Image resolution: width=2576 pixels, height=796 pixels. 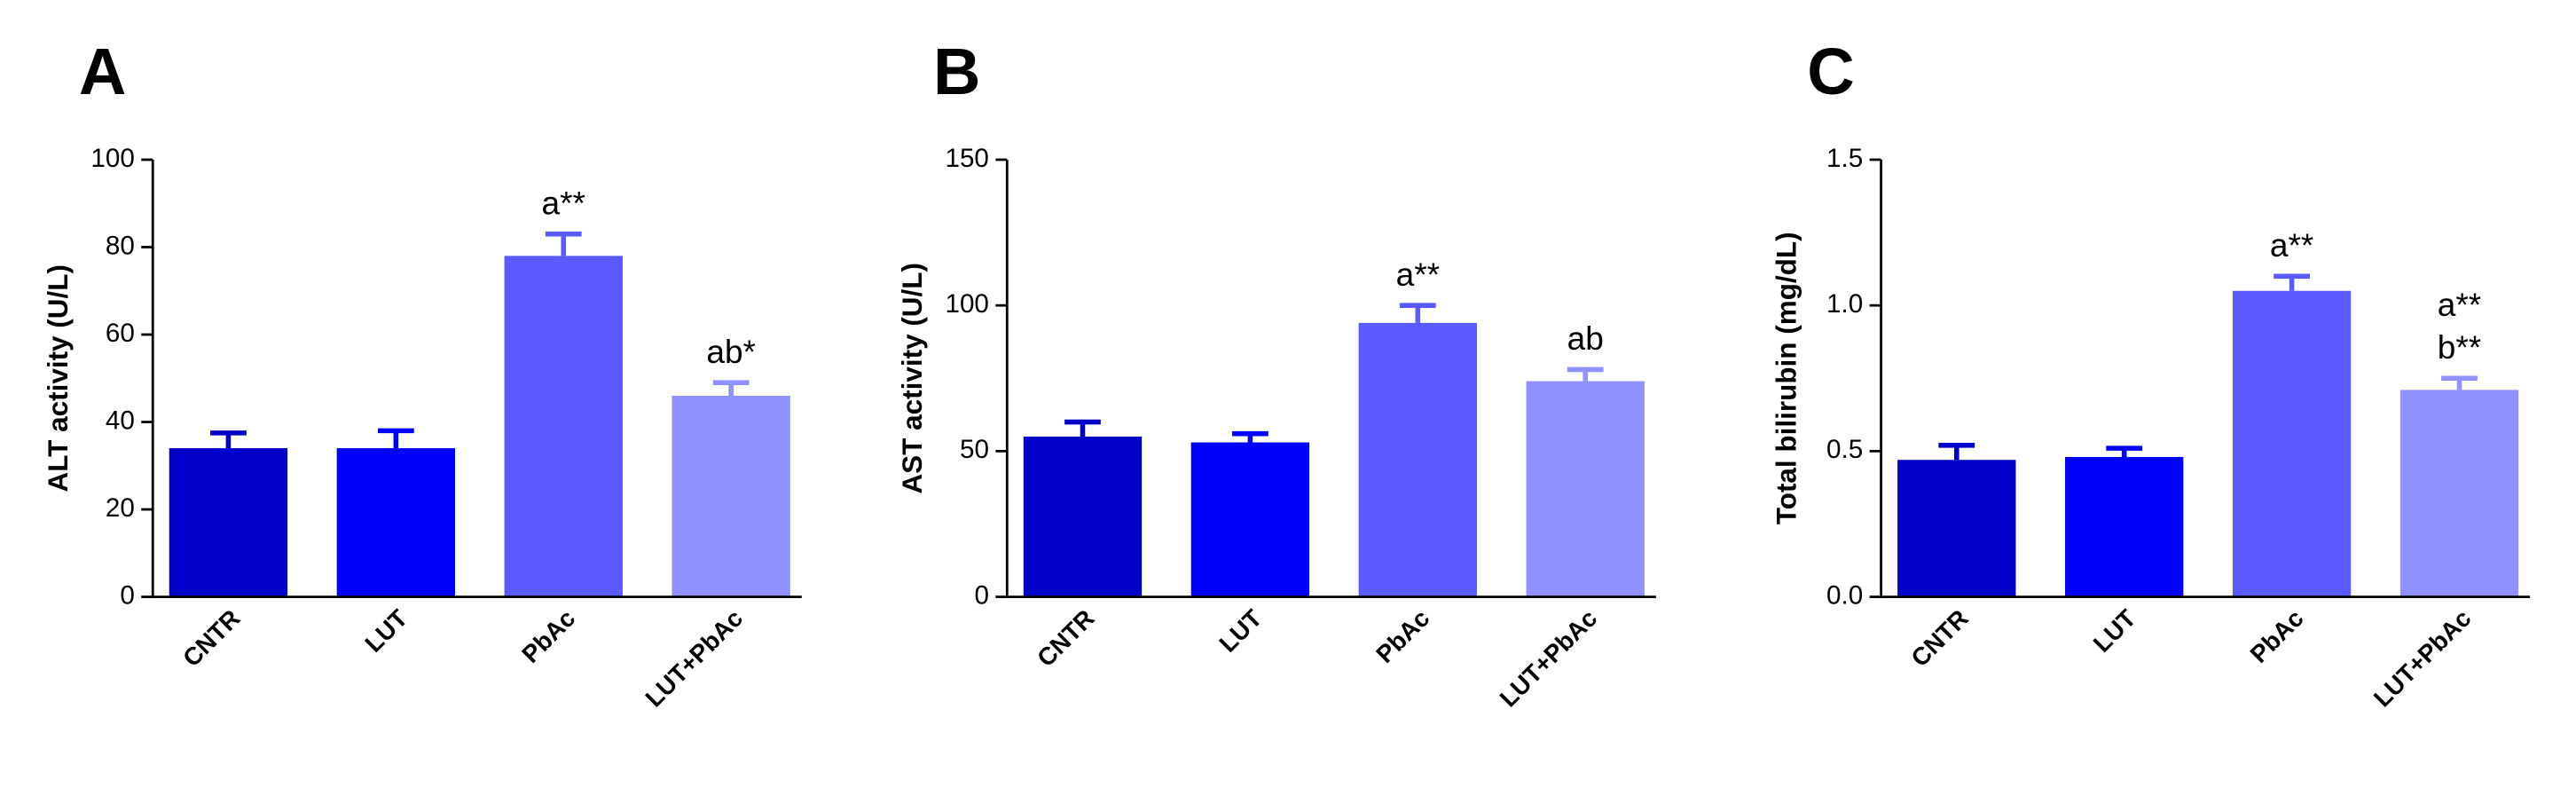 What do you see at coordinates (974, 449) in the screenshot?
I see `y-tick-label: 50` at bounding box center [974, 449].